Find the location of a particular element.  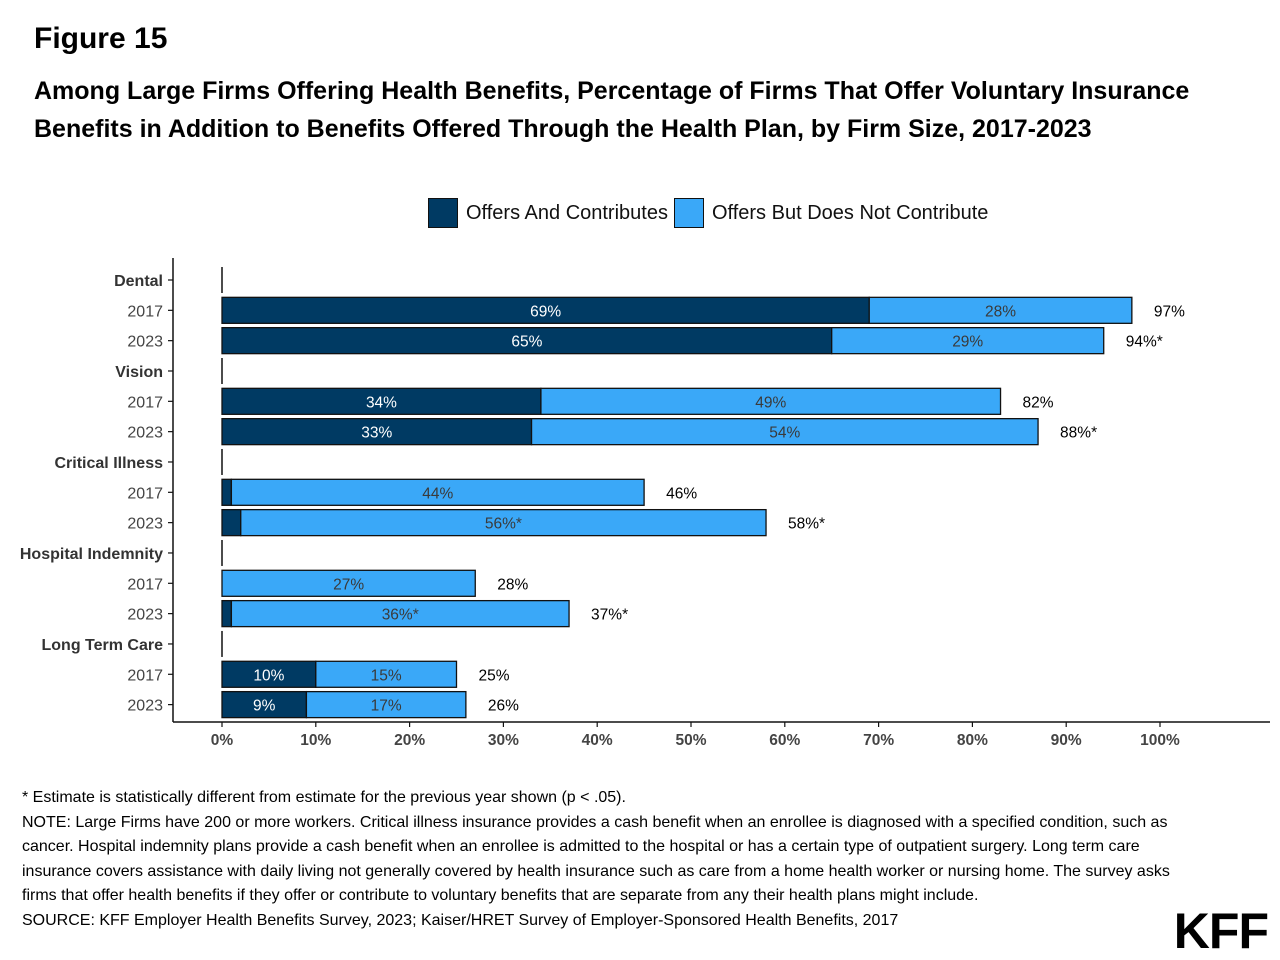

category-label: Vision is located at coordinates (139, 372).